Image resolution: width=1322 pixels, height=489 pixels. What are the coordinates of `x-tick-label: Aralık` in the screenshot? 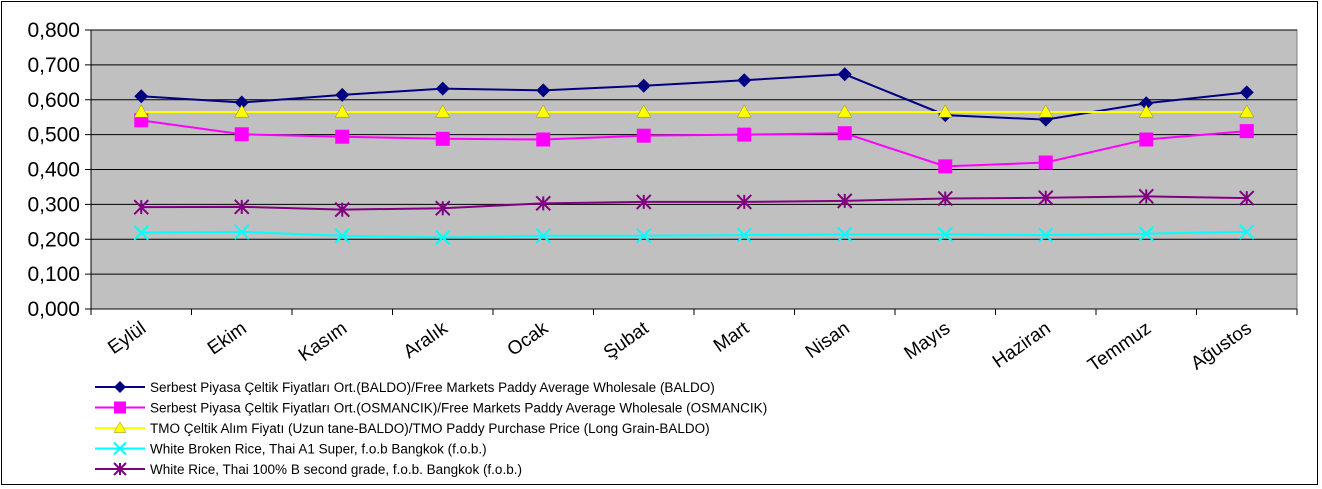 It's located at (426, 340).